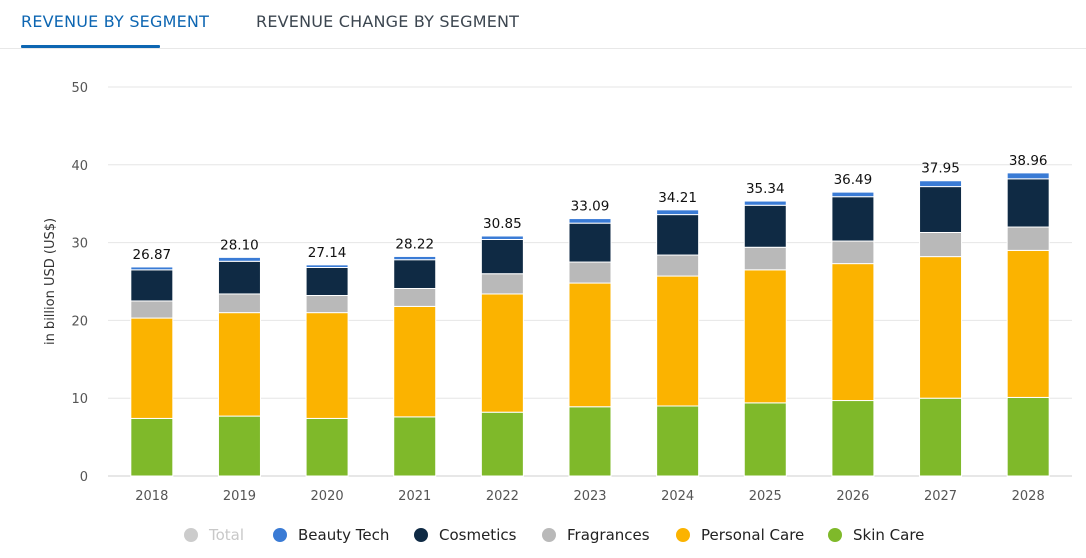 The image size is (1086, 558). Describe the element at coordinates (853, 180) in the screenshot. I see `total-data-label: 36.49` at that location.